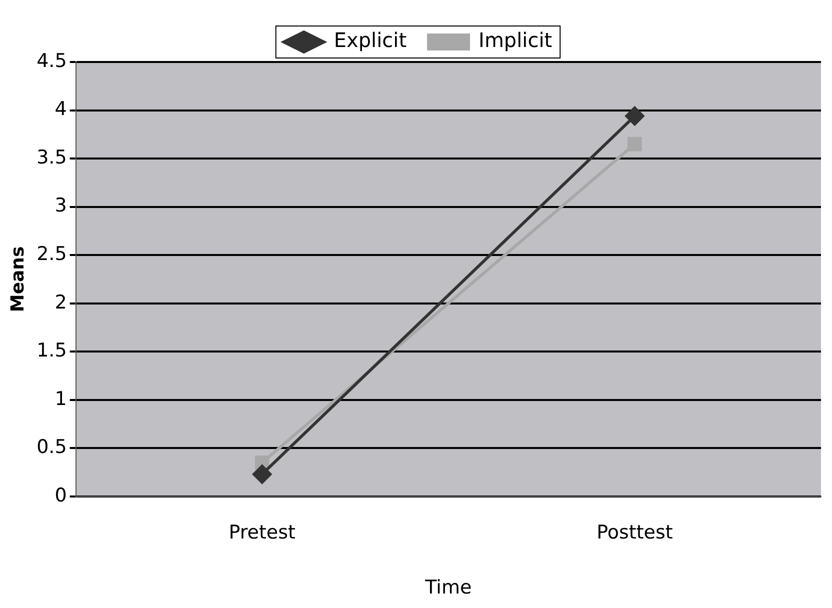  What do you see at coordinates (515, 40) in the screenshot?
I see `legend-label: Implicit` at bounding box center [515, 40].